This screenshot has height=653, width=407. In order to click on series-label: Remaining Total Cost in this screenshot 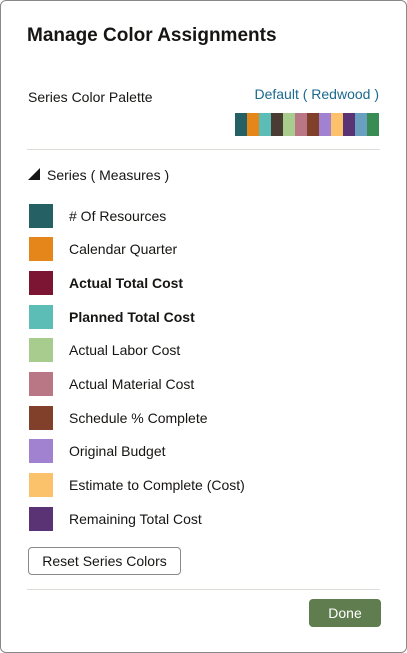, I will do `click(135, 518)`.